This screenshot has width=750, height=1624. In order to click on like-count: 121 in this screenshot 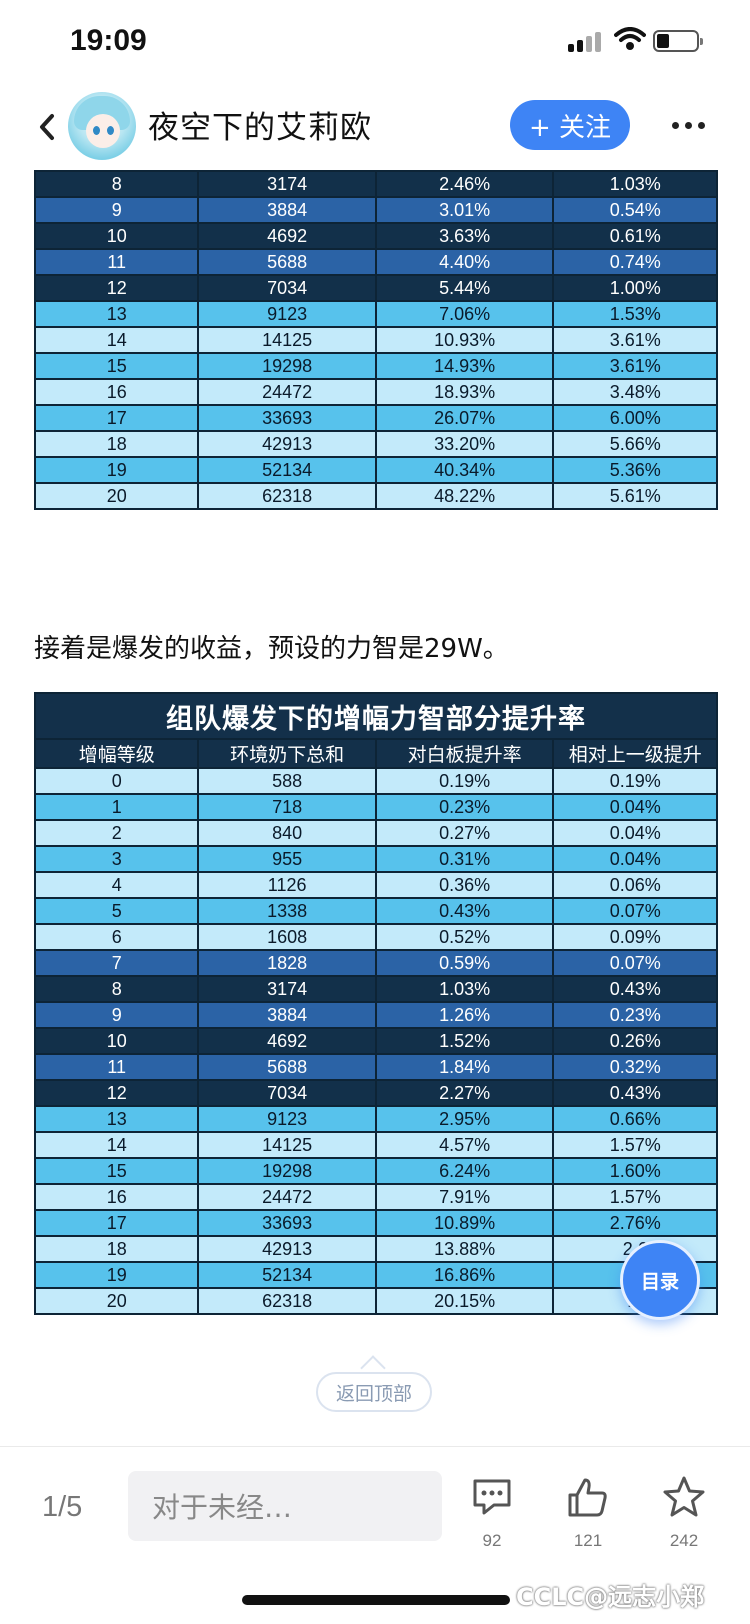, I will do `click(588, 1540)`.